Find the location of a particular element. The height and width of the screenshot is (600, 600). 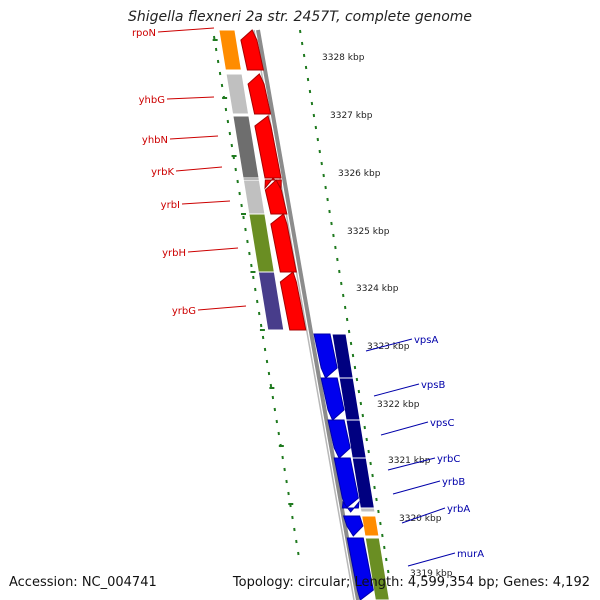

scale-label: 3328 kbp is located at coordinates (343, 58).